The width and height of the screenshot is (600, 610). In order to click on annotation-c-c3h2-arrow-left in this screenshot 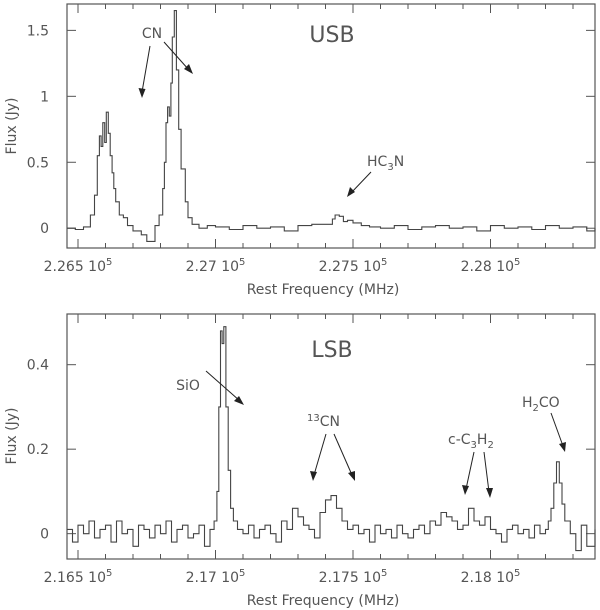, I will do `click(468, 473)`.